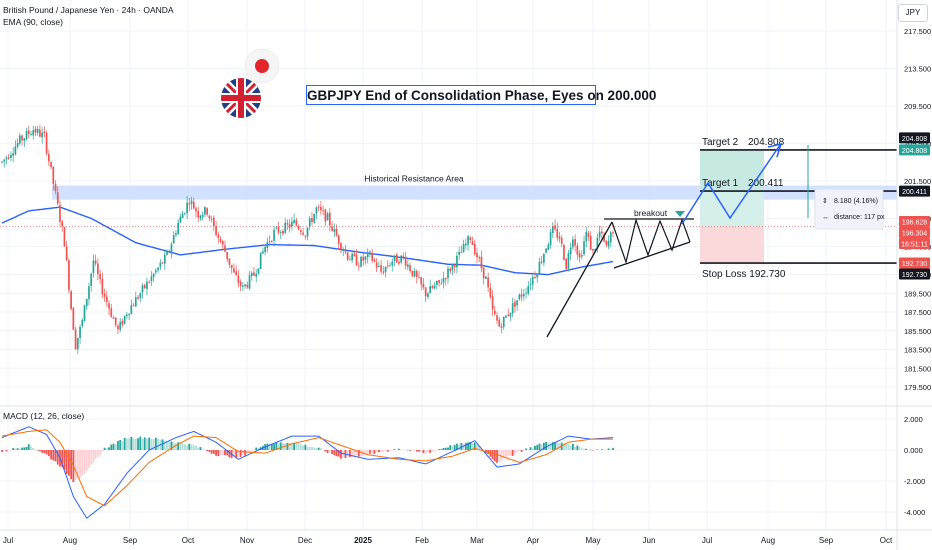  Describe the element at coordinates (914, 263) in the screenshot. I see `stop-loss-badge-bg` at that location.